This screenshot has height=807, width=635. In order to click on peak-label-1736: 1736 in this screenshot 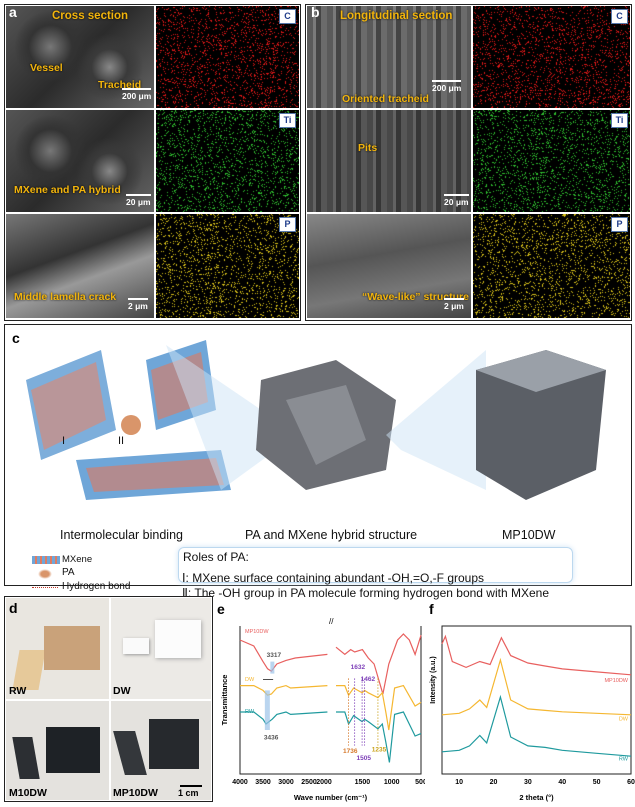, I will do `click(350, 751)`.